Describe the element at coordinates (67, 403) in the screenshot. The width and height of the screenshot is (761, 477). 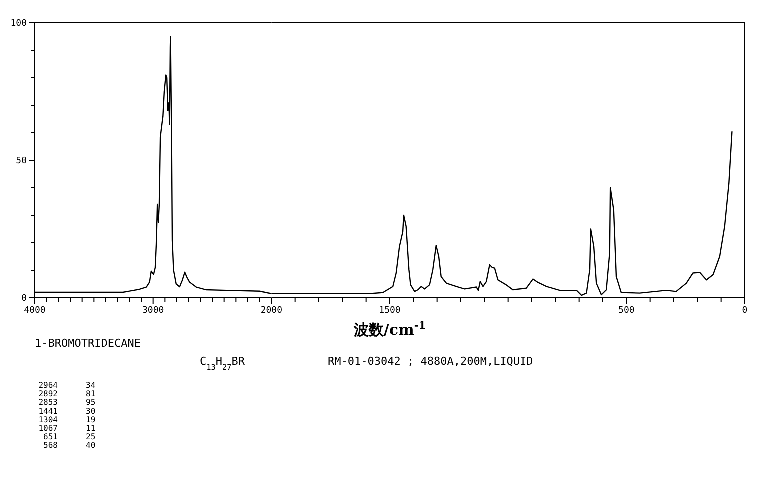
I see `text: 2853 95` at that location.